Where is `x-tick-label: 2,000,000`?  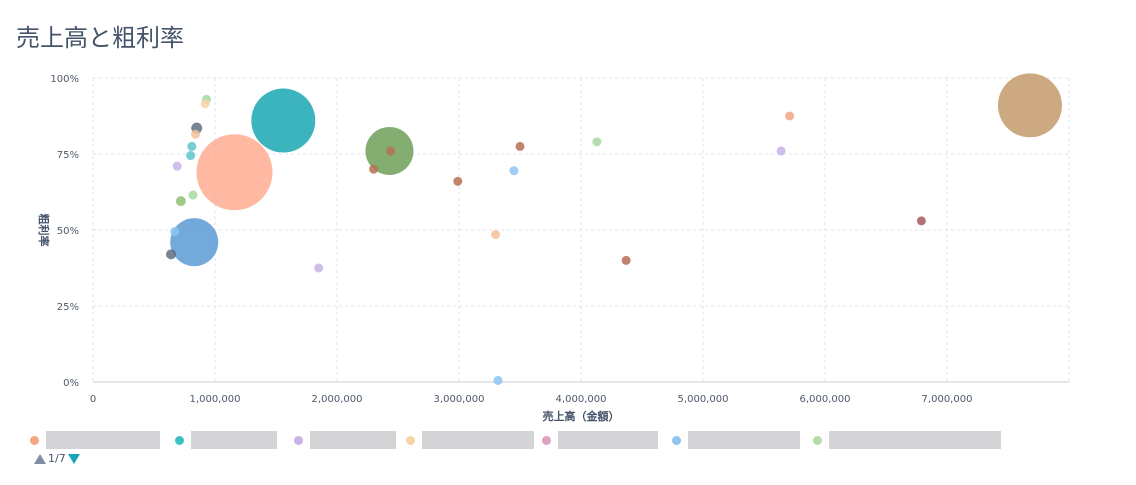 x-tick-label: 2,000,000 is located at coordinates (337, 399).